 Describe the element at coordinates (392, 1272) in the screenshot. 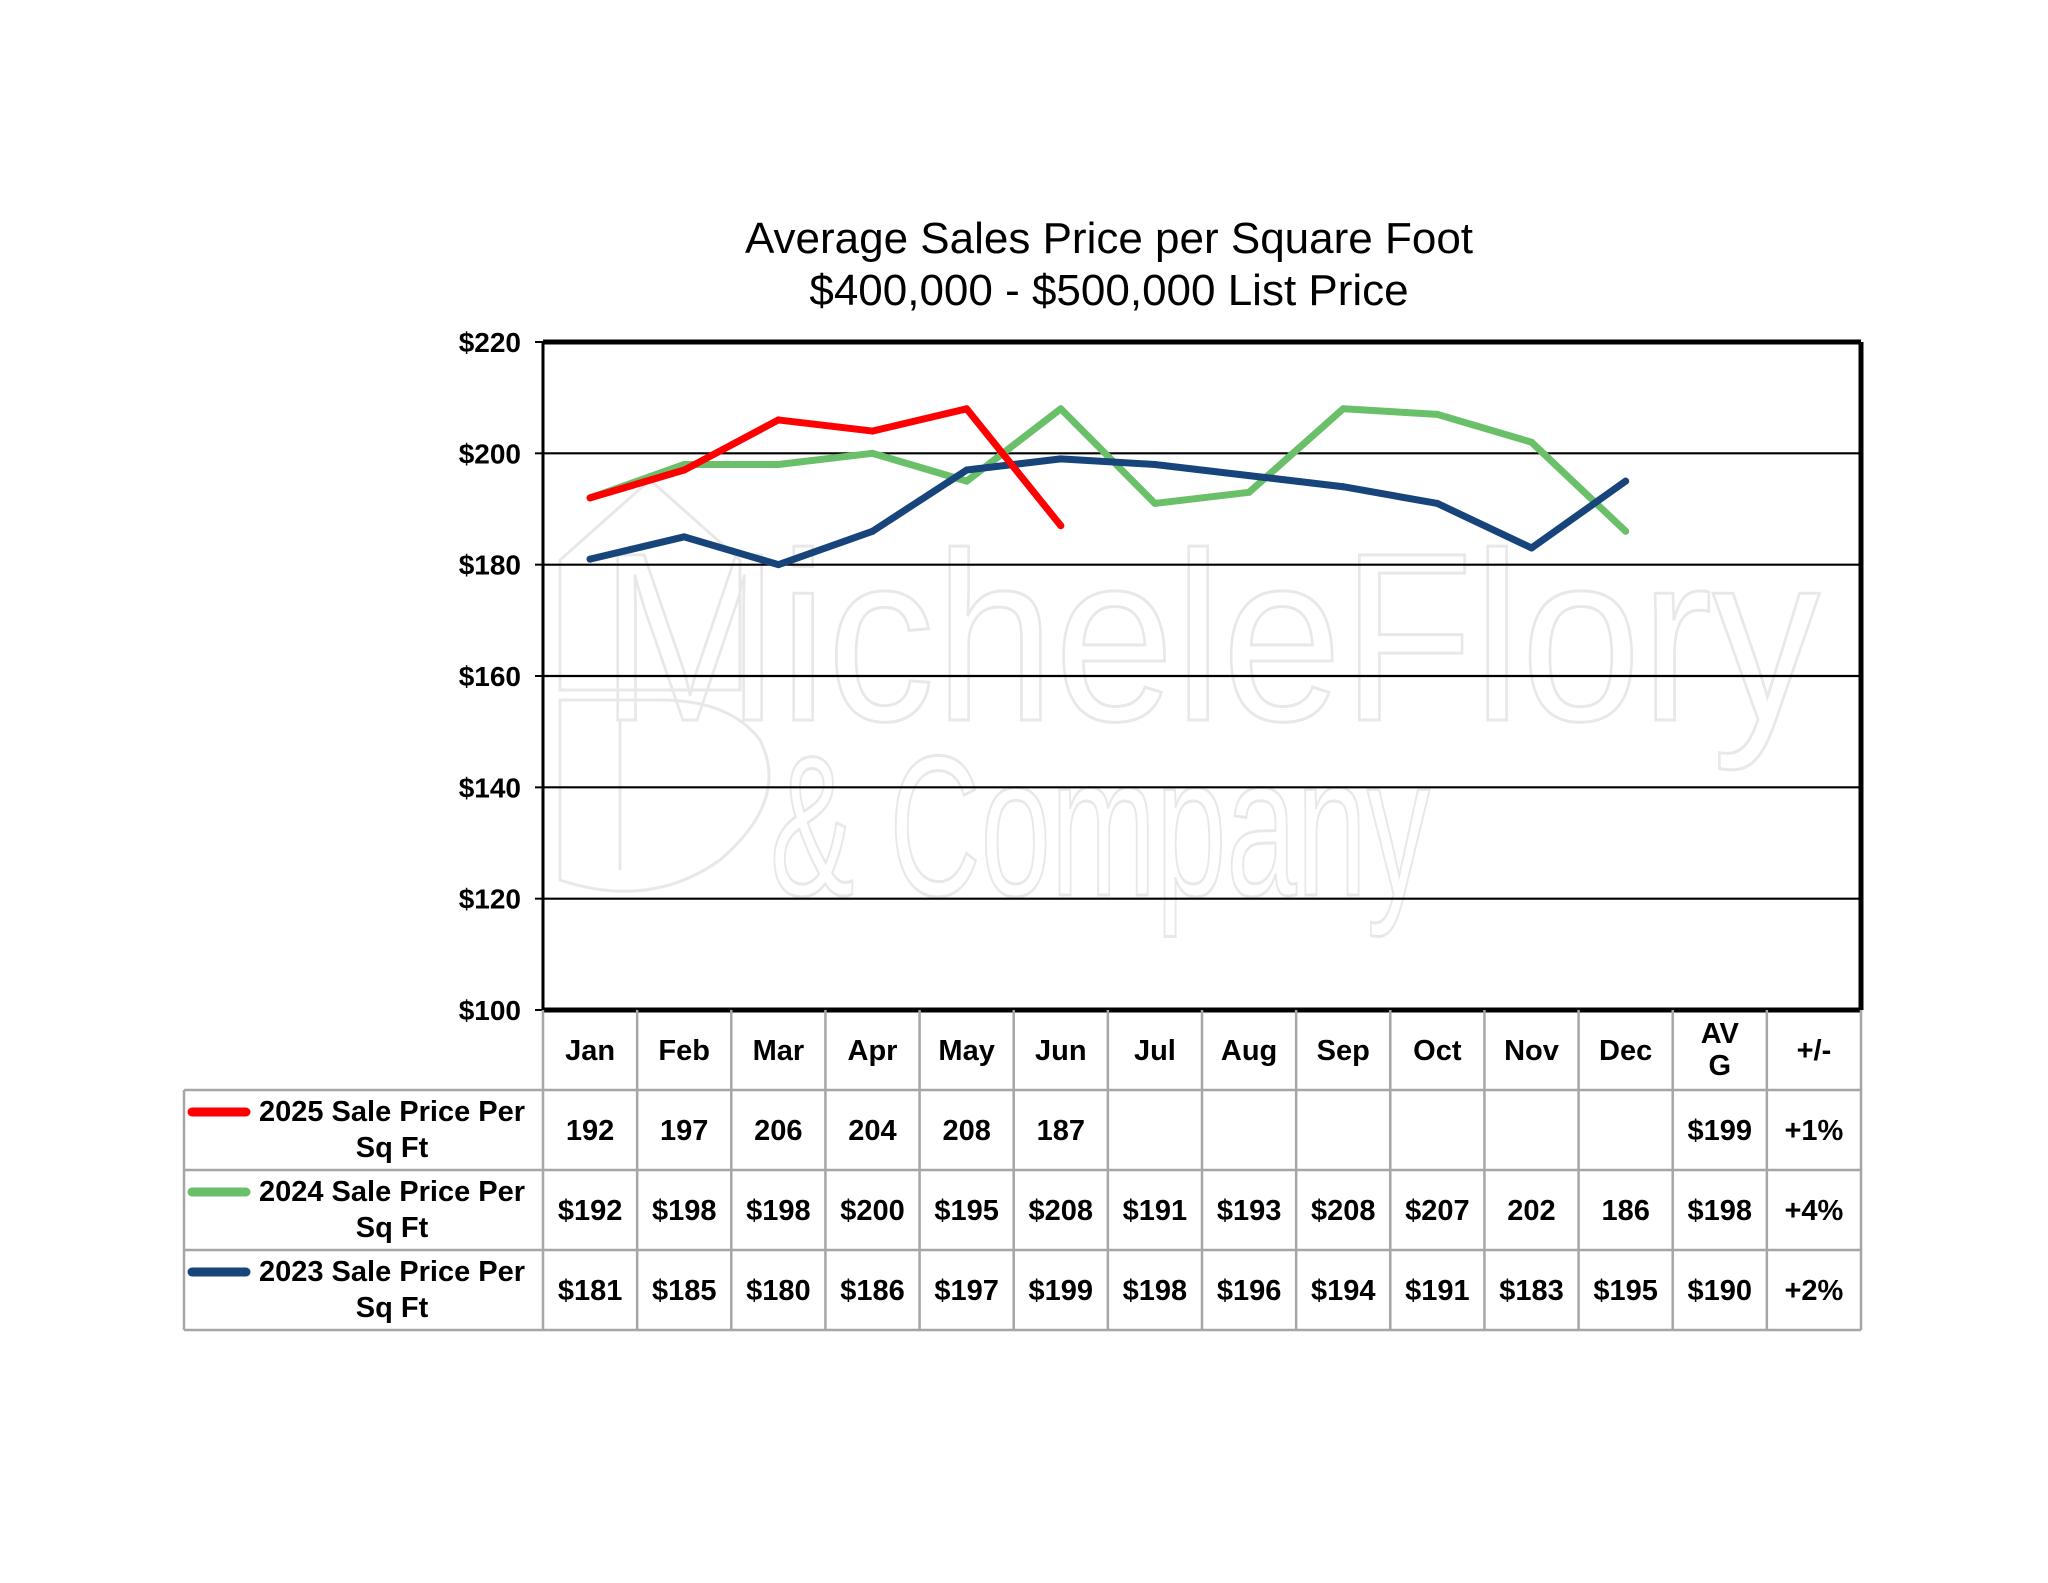

I see `legend-label: 2023 Sale Price Per` at that location.